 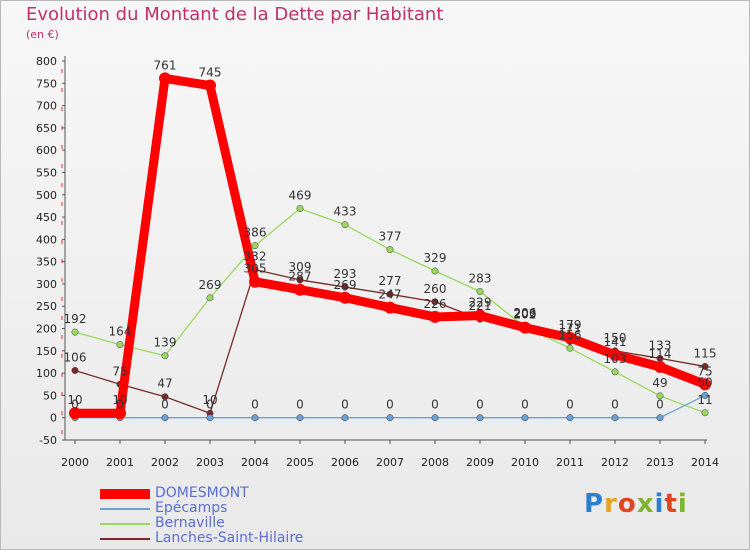 What do you see at coordinates (659, 383) in the screenshot?
I see `data-label-2: 49` at bounding box center [659, 383].